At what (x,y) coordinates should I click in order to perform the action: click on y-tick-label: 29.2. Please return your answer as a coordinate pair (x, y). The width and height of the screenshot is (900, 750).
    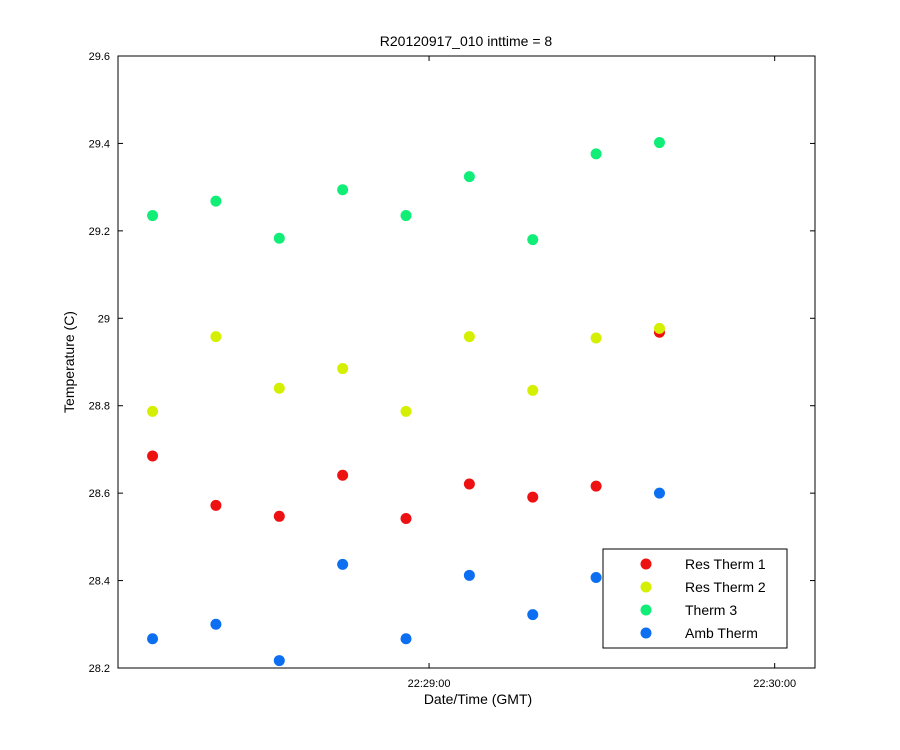
    Looking at the image, I should click on (99, 232).